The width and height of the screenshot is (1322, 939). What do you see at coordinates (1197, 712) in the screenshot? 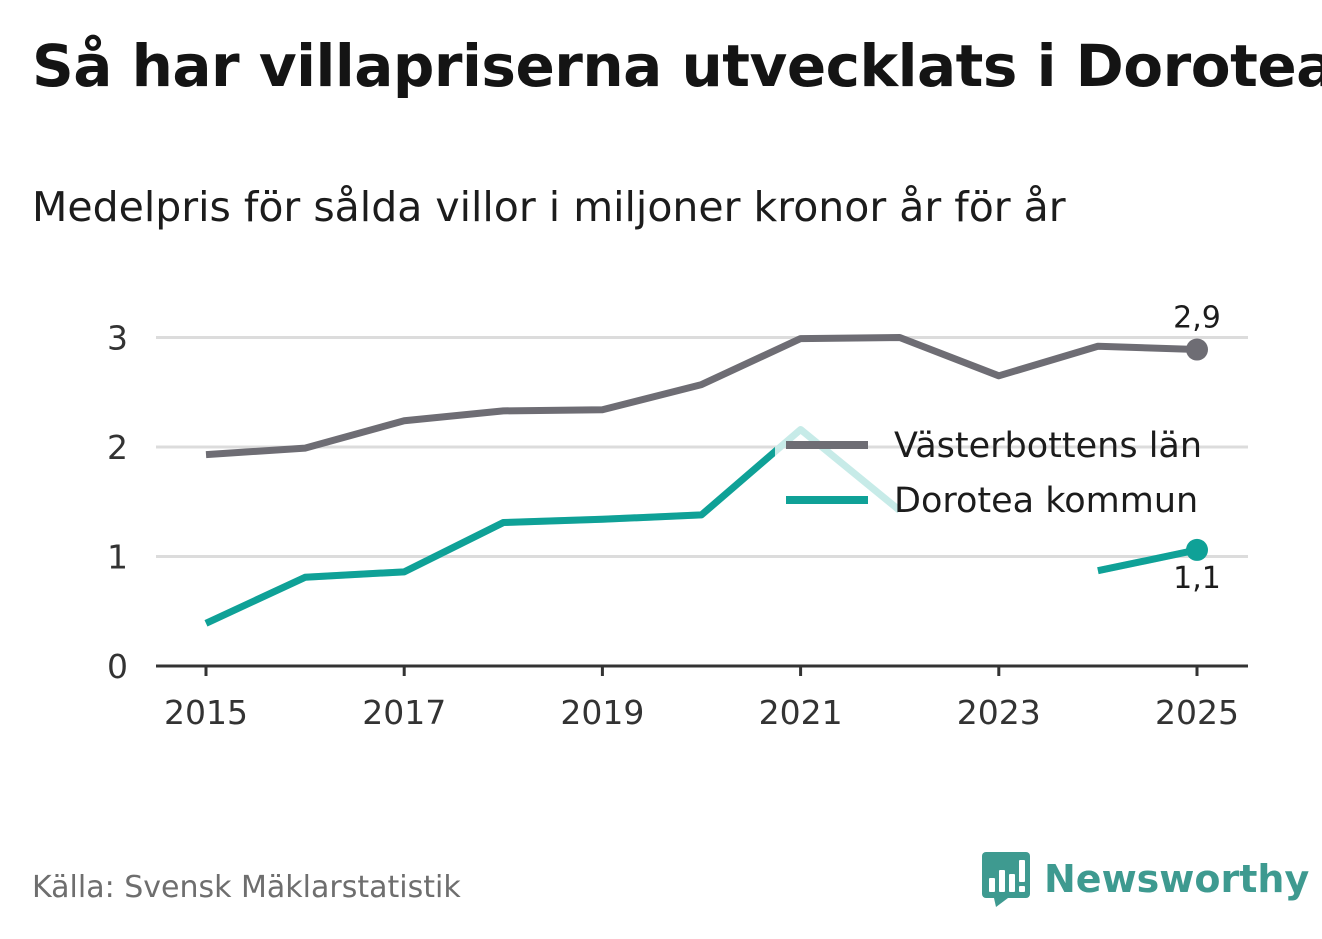
I see `x-tick-label: 2025` at bounding box center [1197, 712].